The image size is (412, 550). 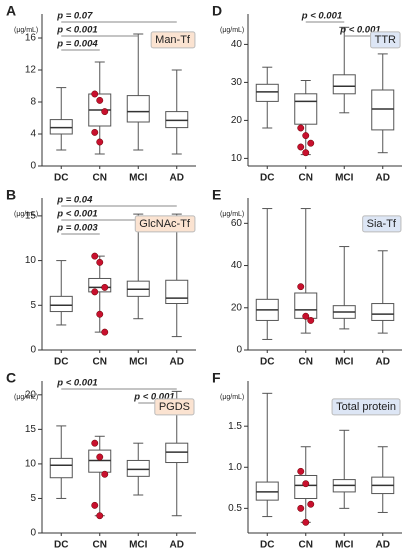 I want to click on panel-label: Total protein, so click(x=366, y=407).